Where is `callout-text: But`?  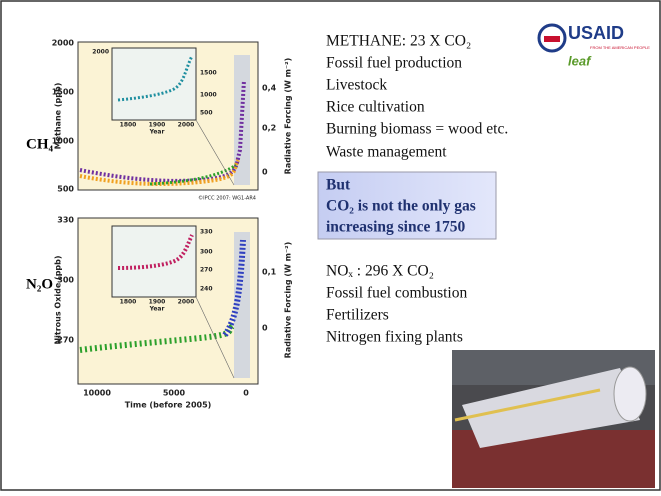
callout-text: But is located at coordinates (338, 185).